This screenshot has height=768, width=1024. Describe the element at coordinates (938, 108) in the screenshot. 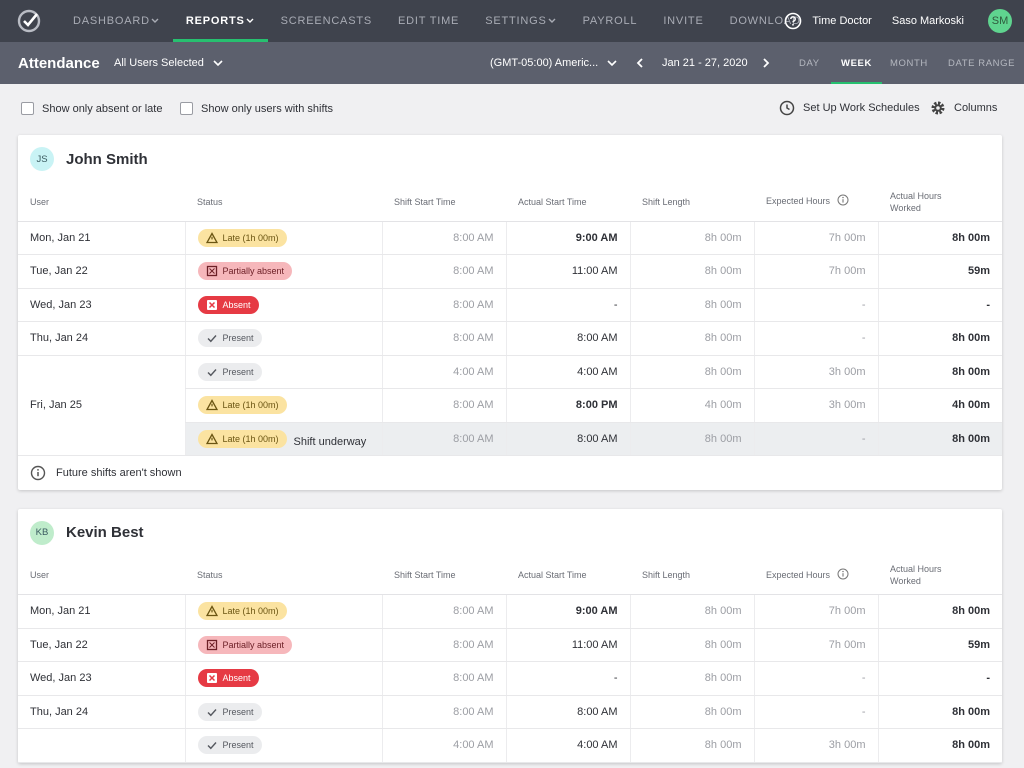

I see `gear-icon` at that location.